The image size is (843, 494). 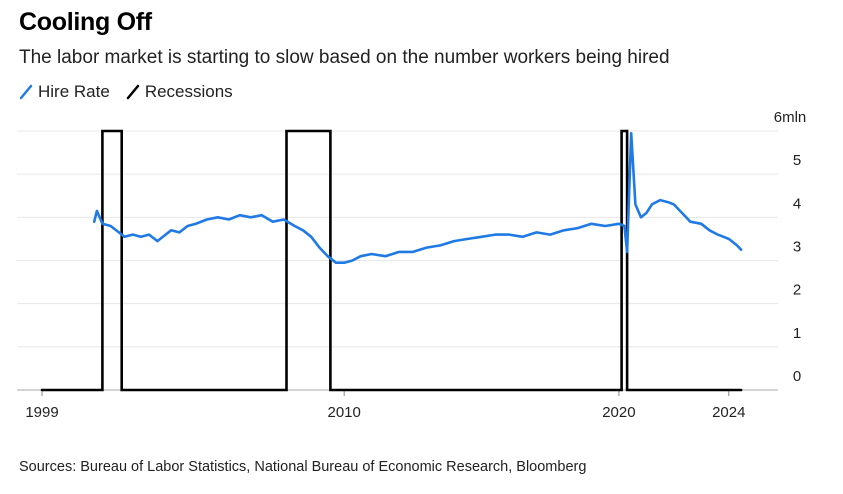 What do you see at coordinates (797, 290) in the screenshot?
I see `y-tick-label-2: 2` at bounding box center [797, 290].